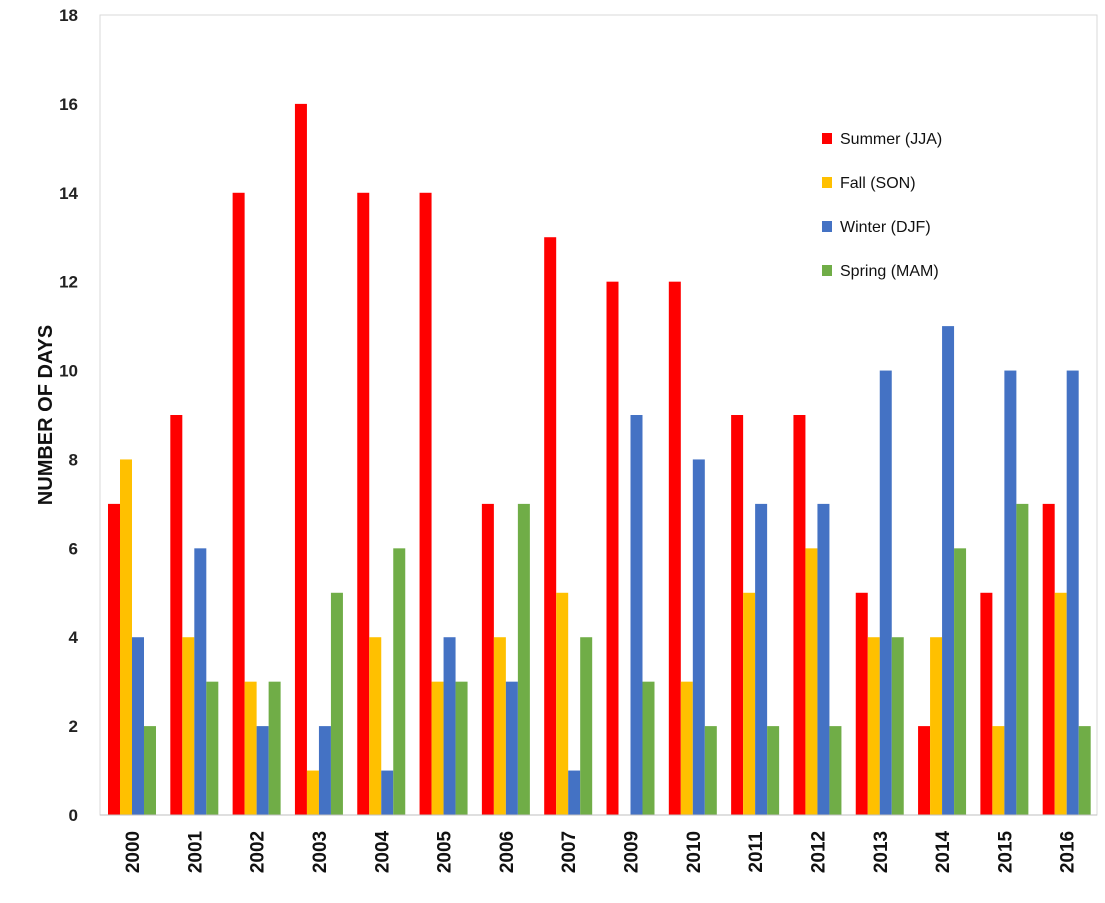  What do you see at coordinates (878, 183) in the screenshot?
I see `legend-label: Fall (SON)` at bounding box center [878, 183].